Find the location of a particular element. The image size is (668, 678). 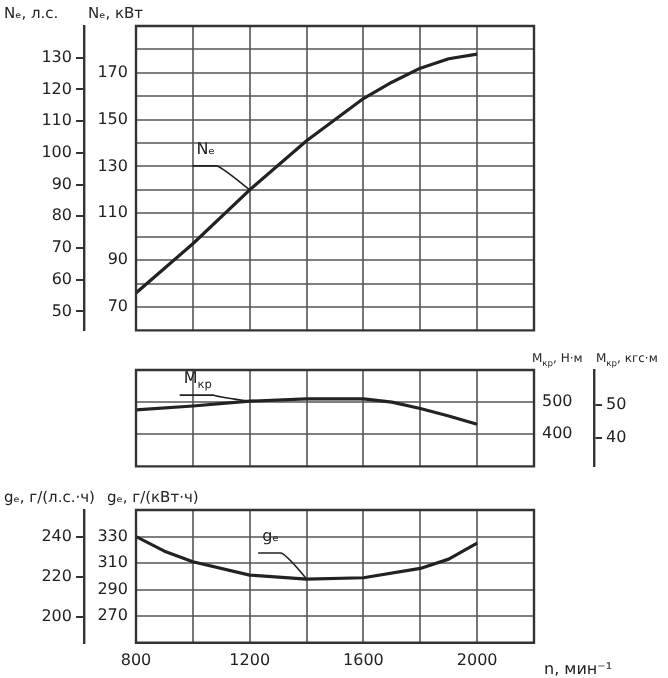

x-axis-title: n, мин⁻¹ is located at coordinates (578, 669).